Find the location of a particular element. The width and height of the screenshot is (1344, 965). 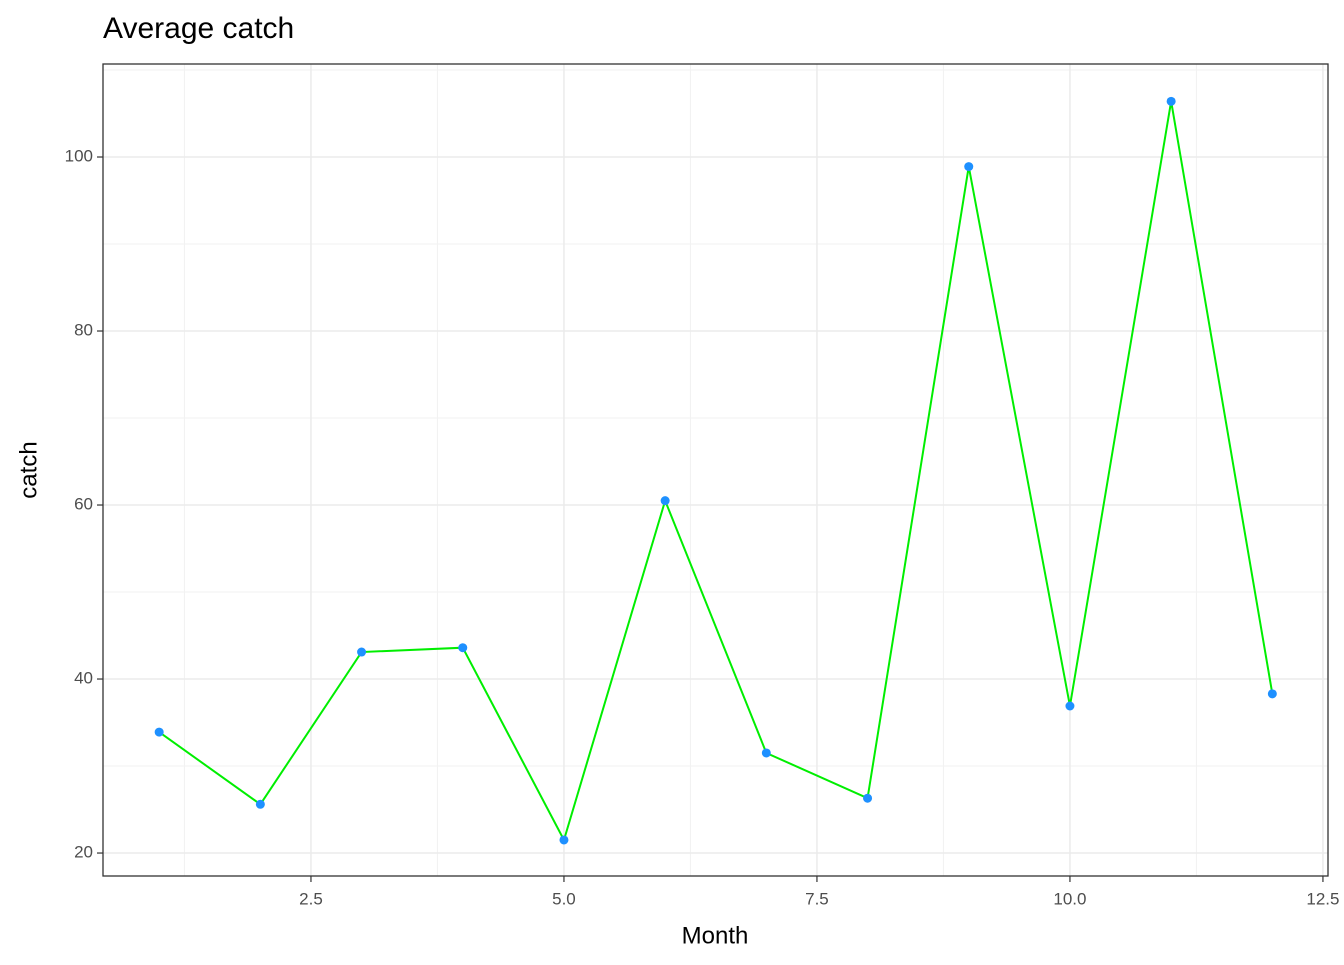

x-tick-label: 12.5 is located at coordinates (1322, 898).